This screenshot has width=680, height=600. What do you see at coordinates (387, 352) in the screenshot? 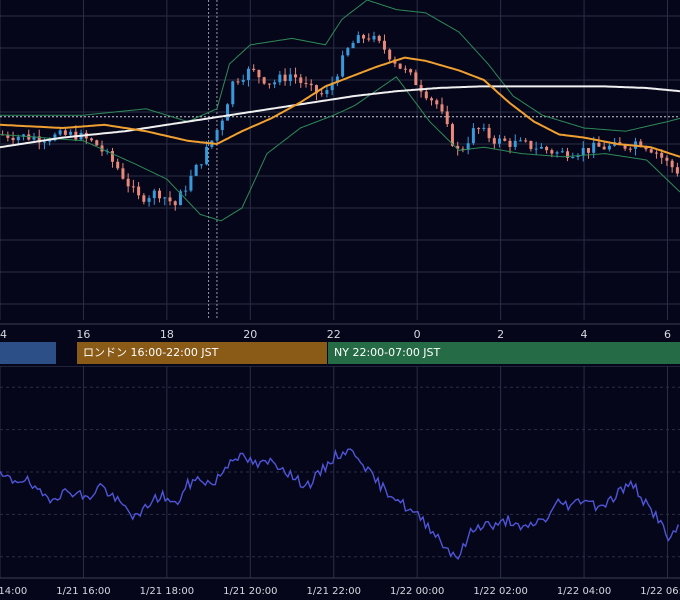
I see `session-ny-label: NY 22:00-07:00 JST` at bounding box center [387, 352].